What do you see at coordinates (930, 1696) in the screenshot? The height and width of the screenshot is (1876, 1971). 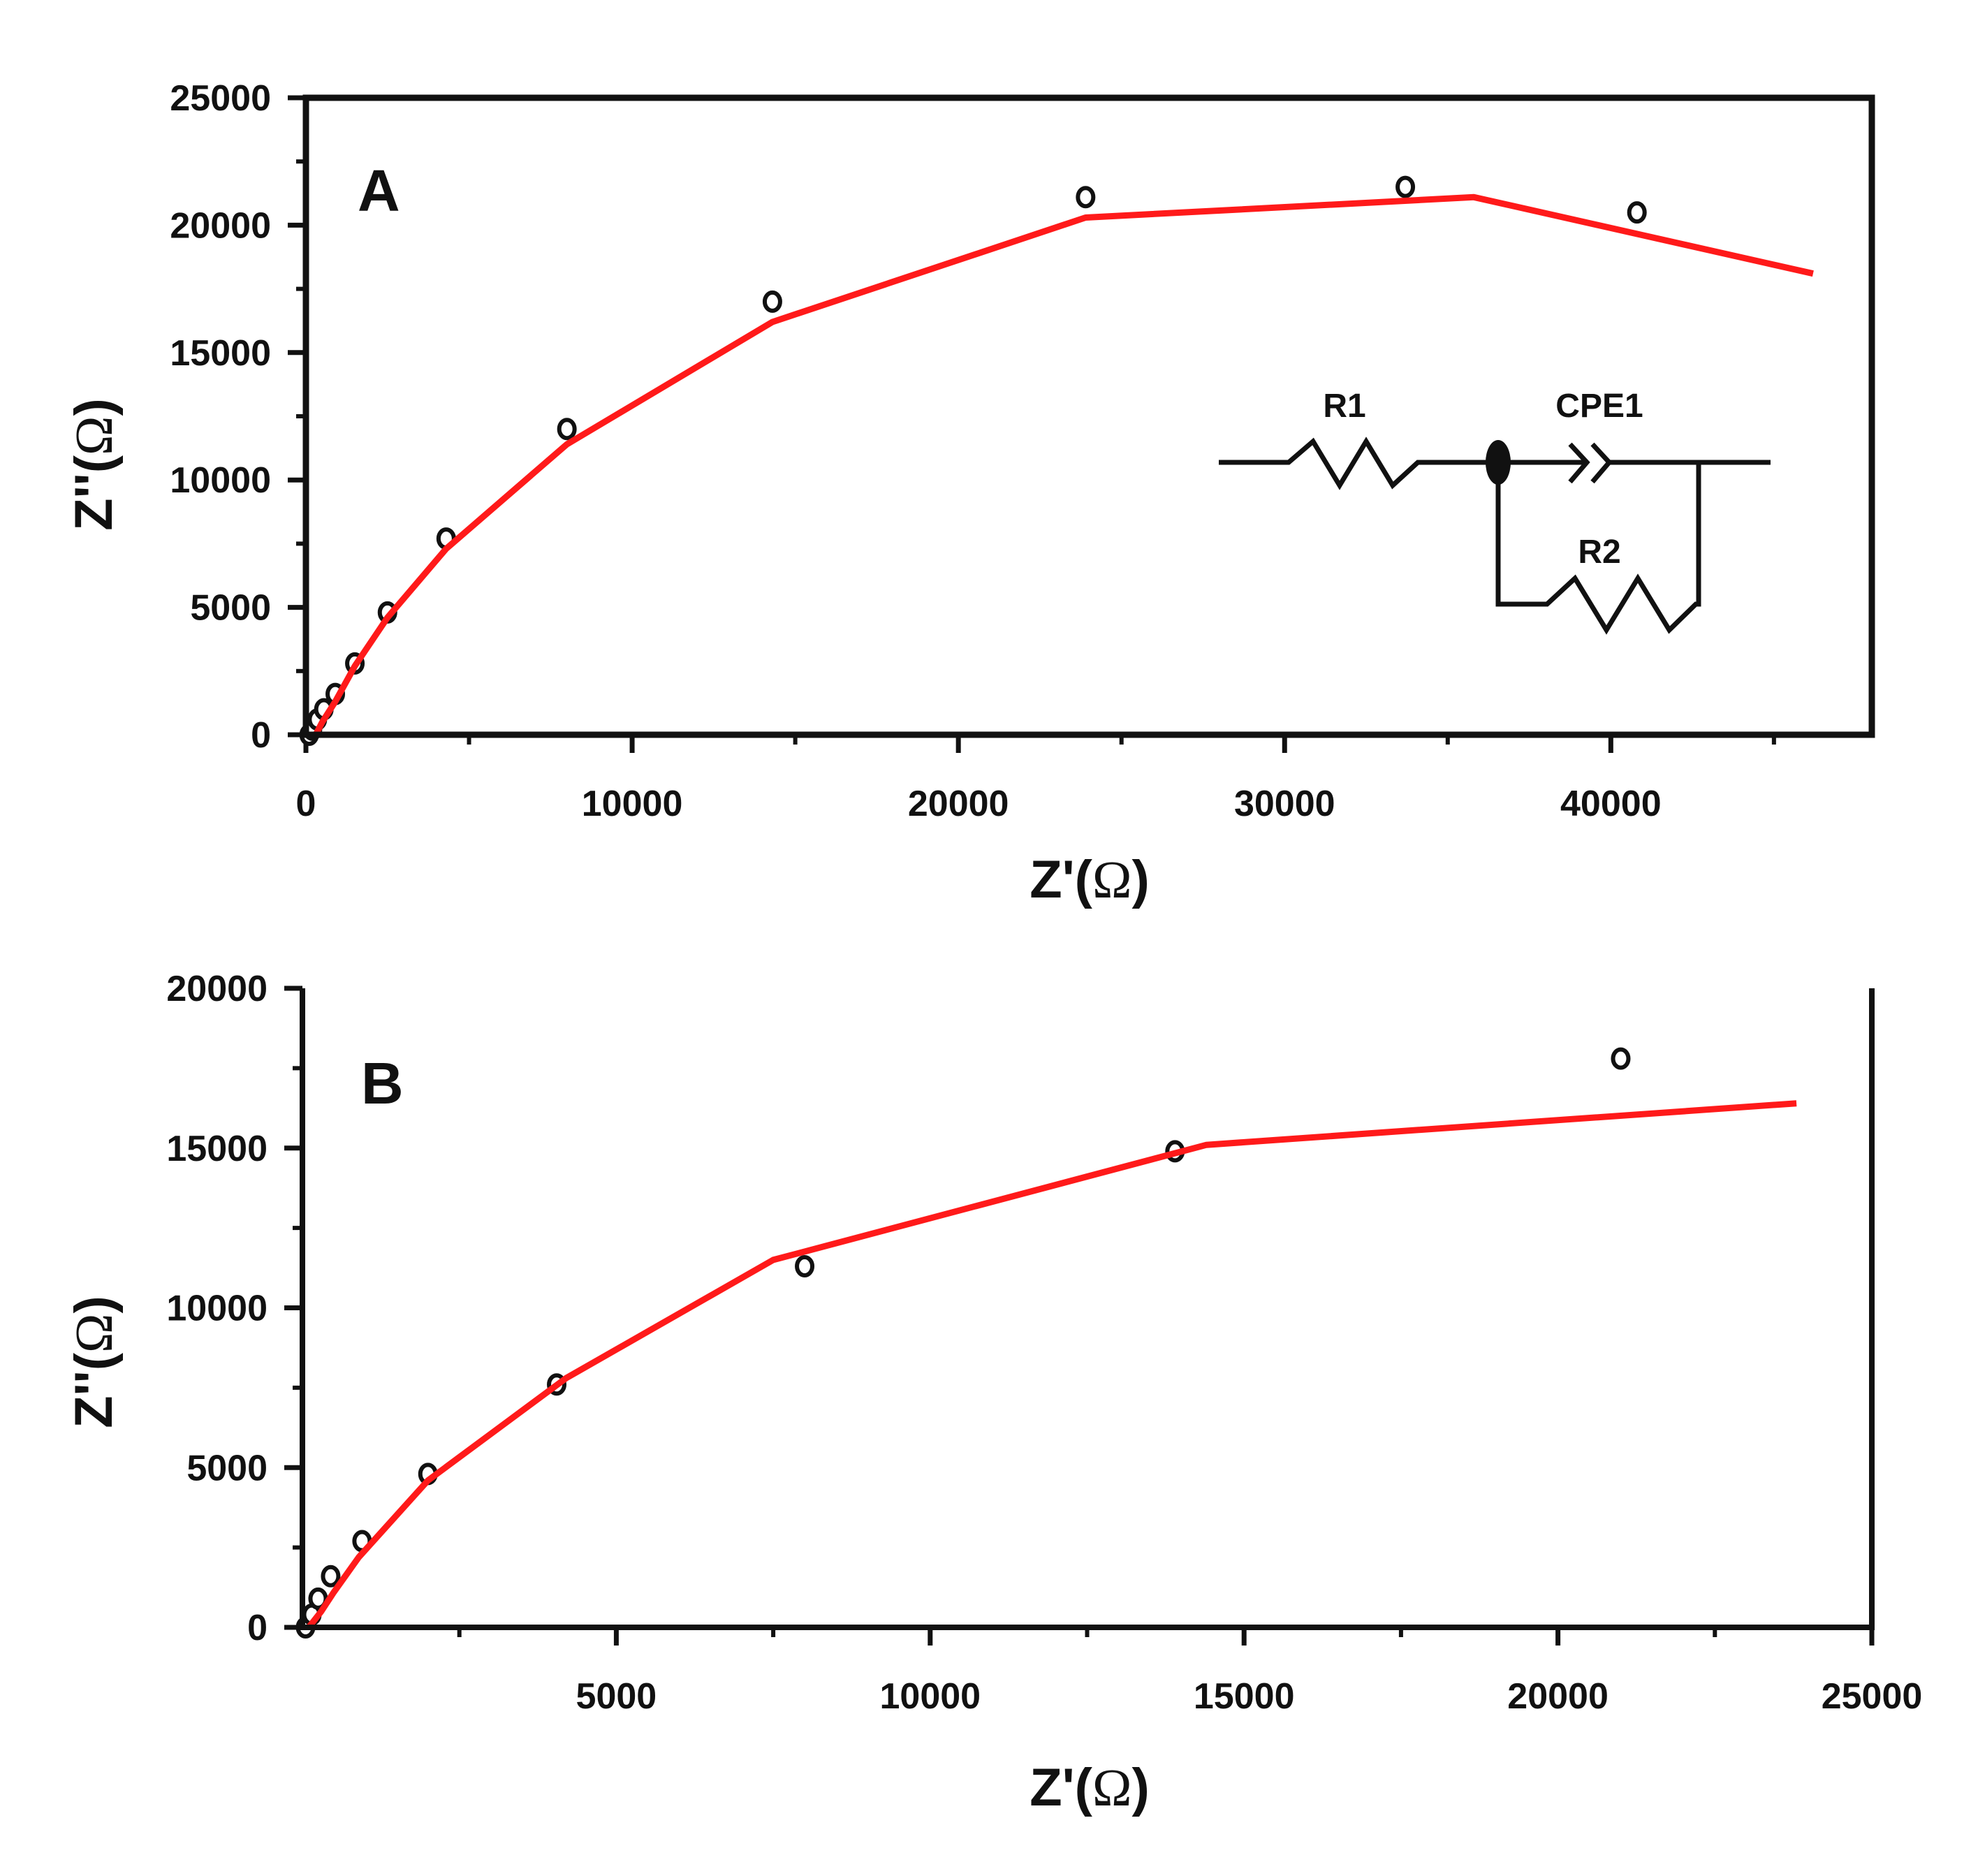 I see `panel-b-x-tick-label: 10000` at bounding box center [930, 1696].